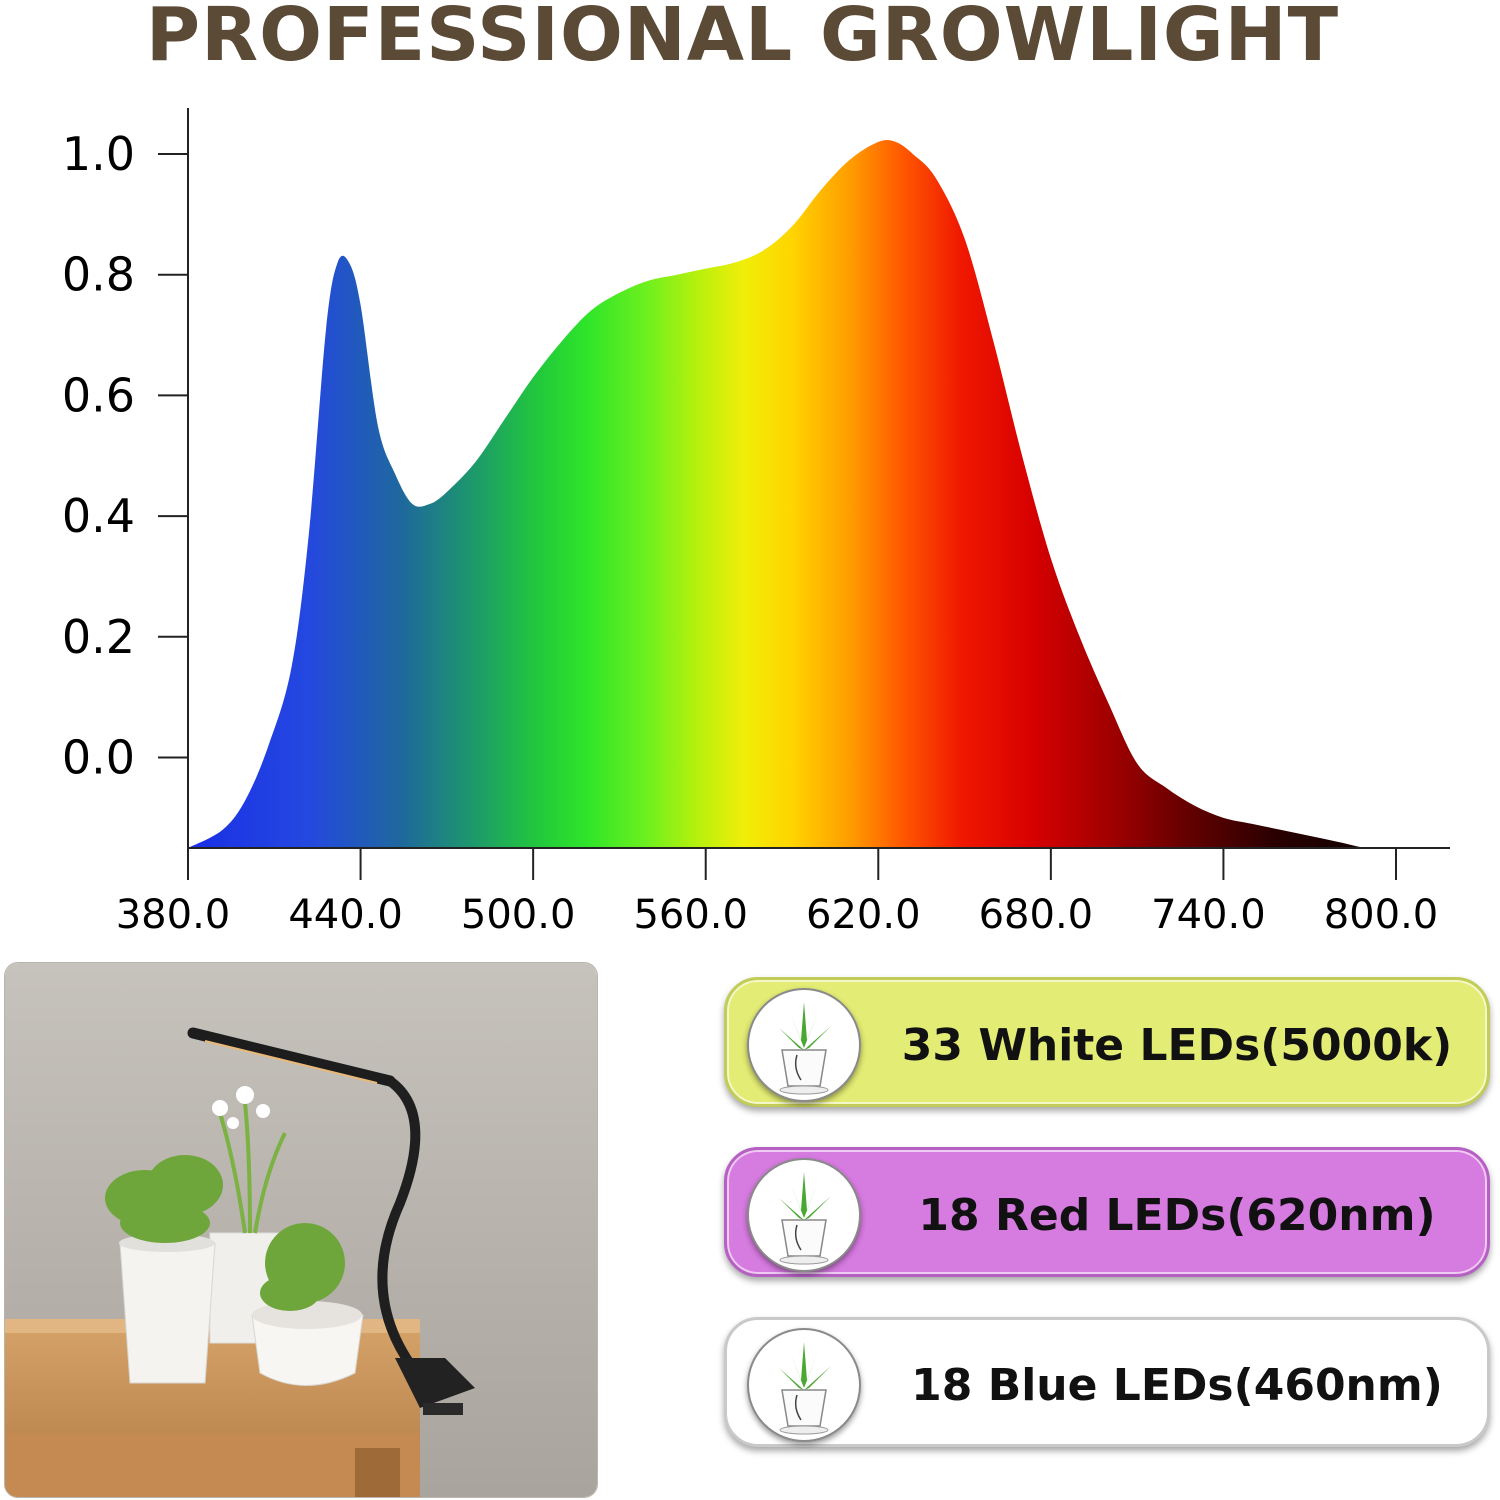  What do you see at coordinates (742, 39) in the screenshot?
I see `page-title: PROFESSIONAL GROWLIGHT` at bounding box center [742, 39].